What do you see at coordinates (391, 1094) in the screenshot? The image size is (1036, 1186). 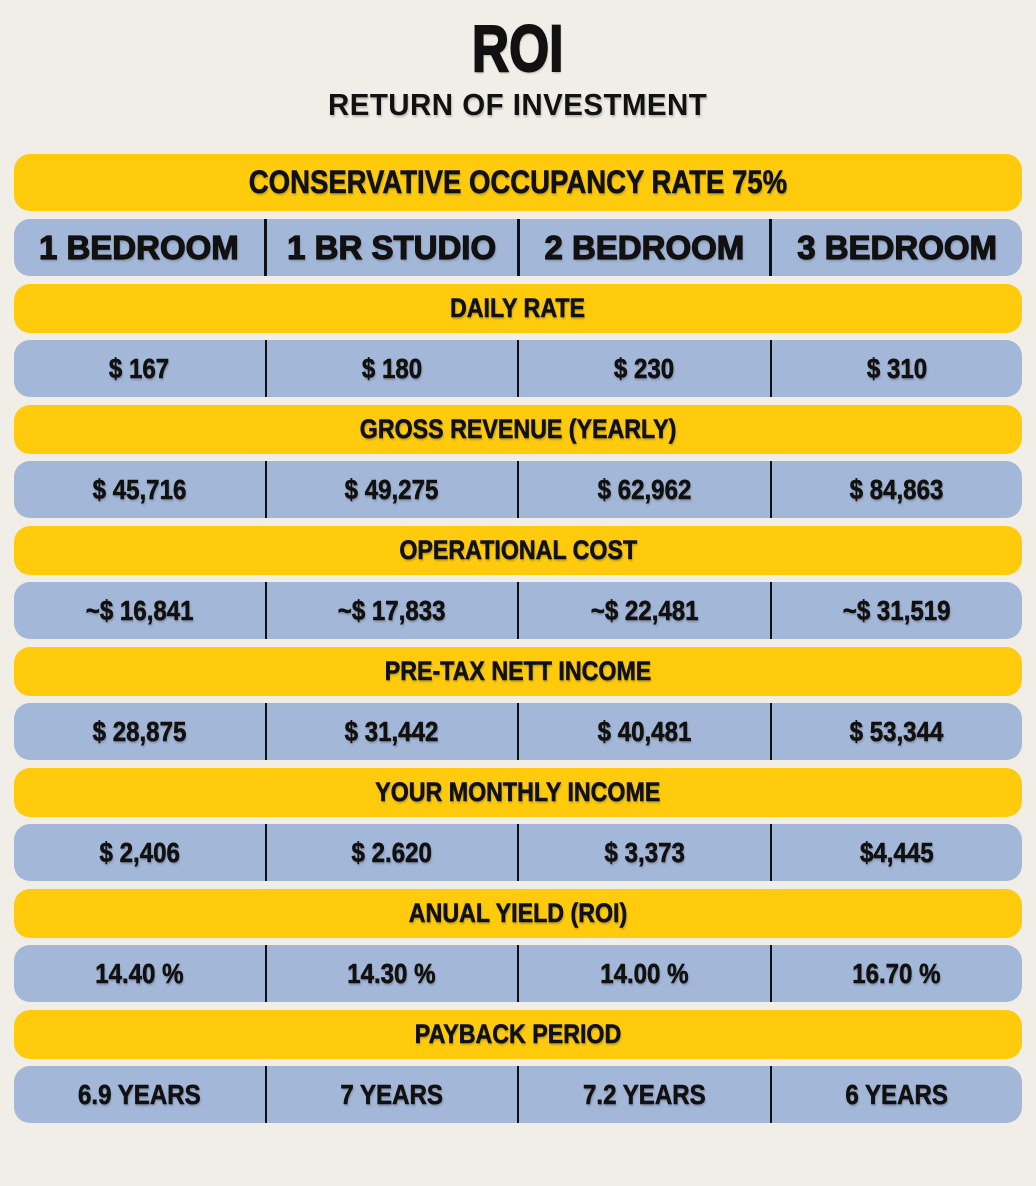 I see `value-cell: 7 YEARS` at bounding box center [391, 1094].